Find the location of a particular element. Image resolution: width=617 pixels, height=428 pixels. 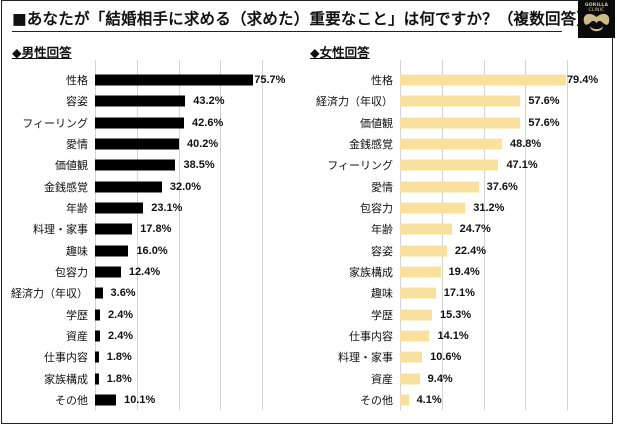

value-label: 32.0% is located at coordinates (185, 186).